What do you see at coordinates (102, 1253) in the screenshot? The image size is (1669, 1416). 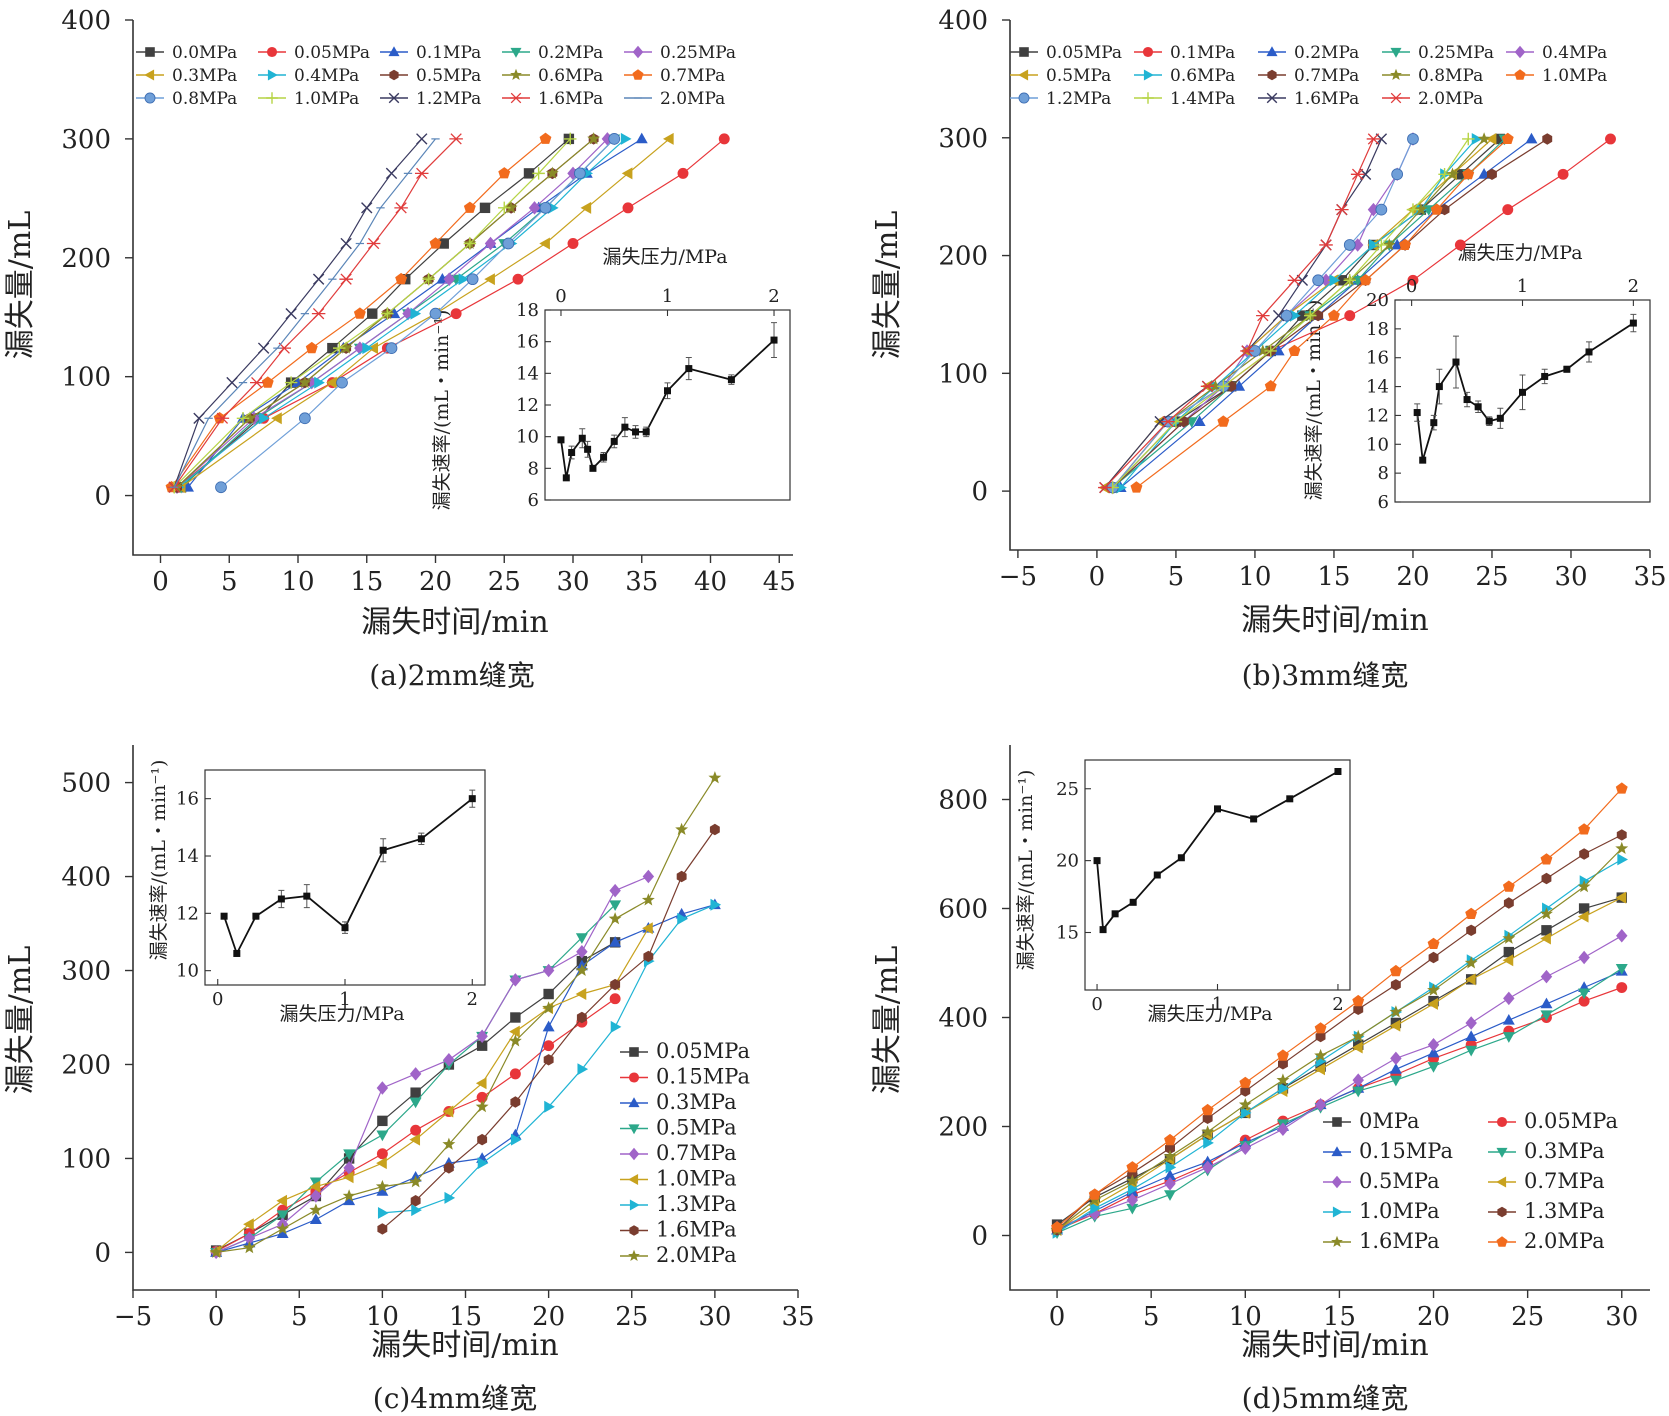 I see `y-tick-label: 0` at bounding box center [102, 1253].